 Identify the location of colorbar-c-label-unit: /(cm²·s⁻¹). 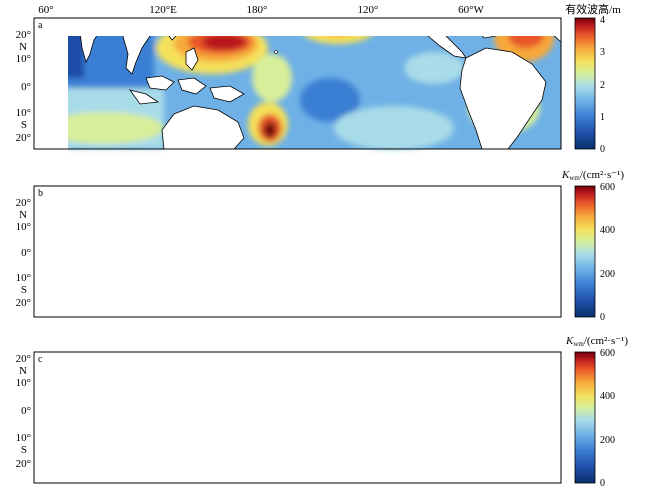
(606, 341).